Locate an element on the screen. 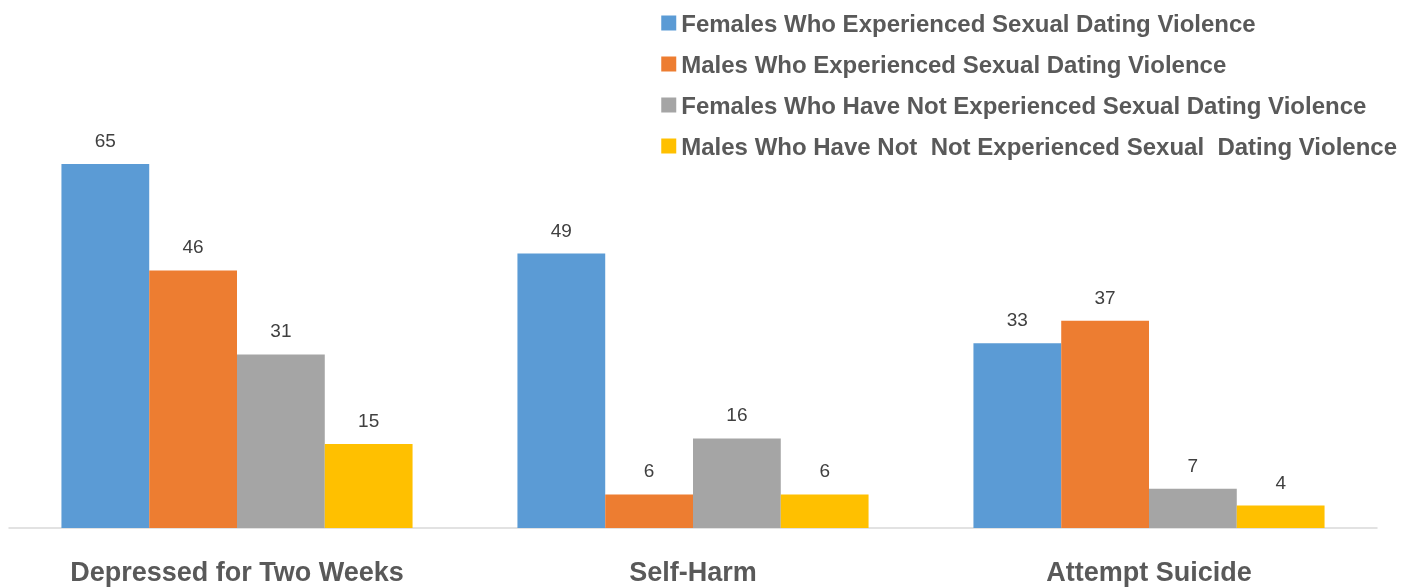  x-tick-label: Depressed for Two Weeks is located at coordinates (237, 571).